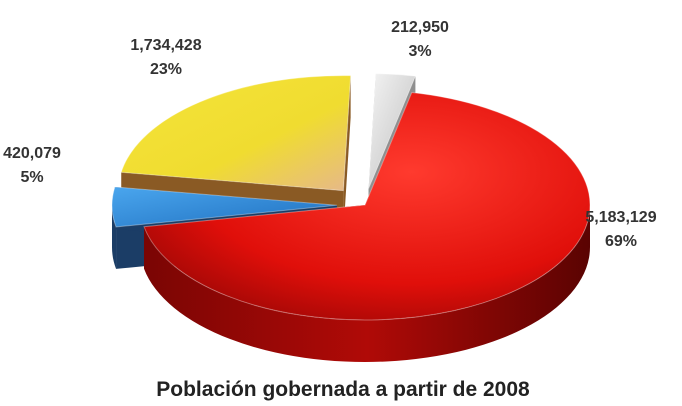  I want to click on slice-value-label: 212,950, so click(420, 27).